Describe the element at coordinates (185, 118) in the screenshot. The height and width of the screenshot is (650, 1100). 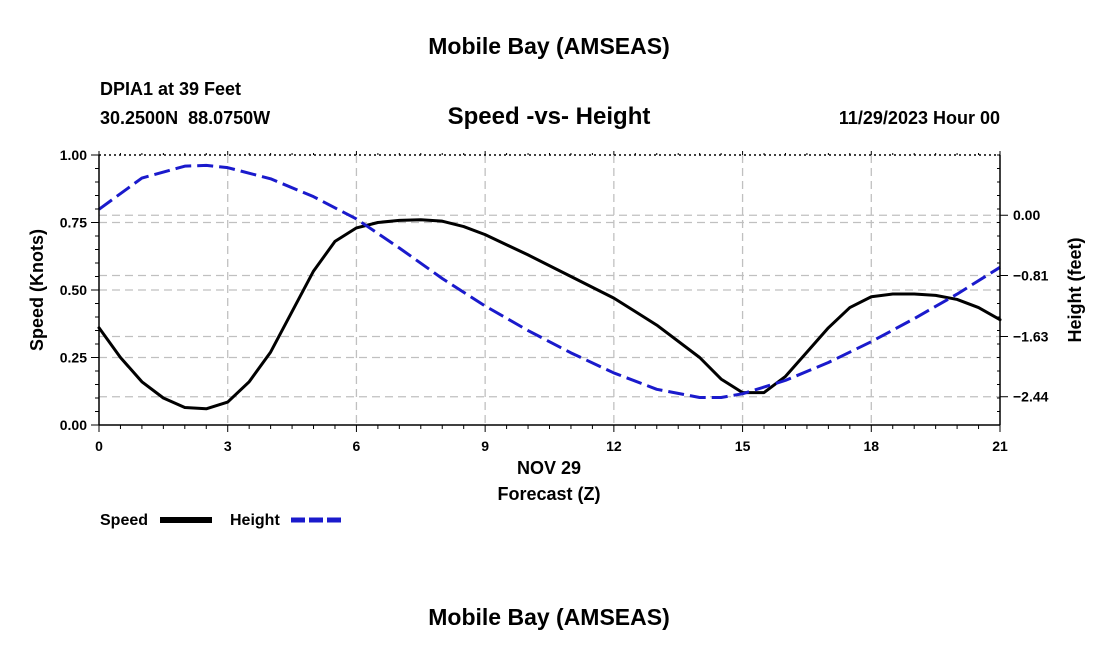
I see `coordinates-label: 30.2500N 88.0750W` at that location.